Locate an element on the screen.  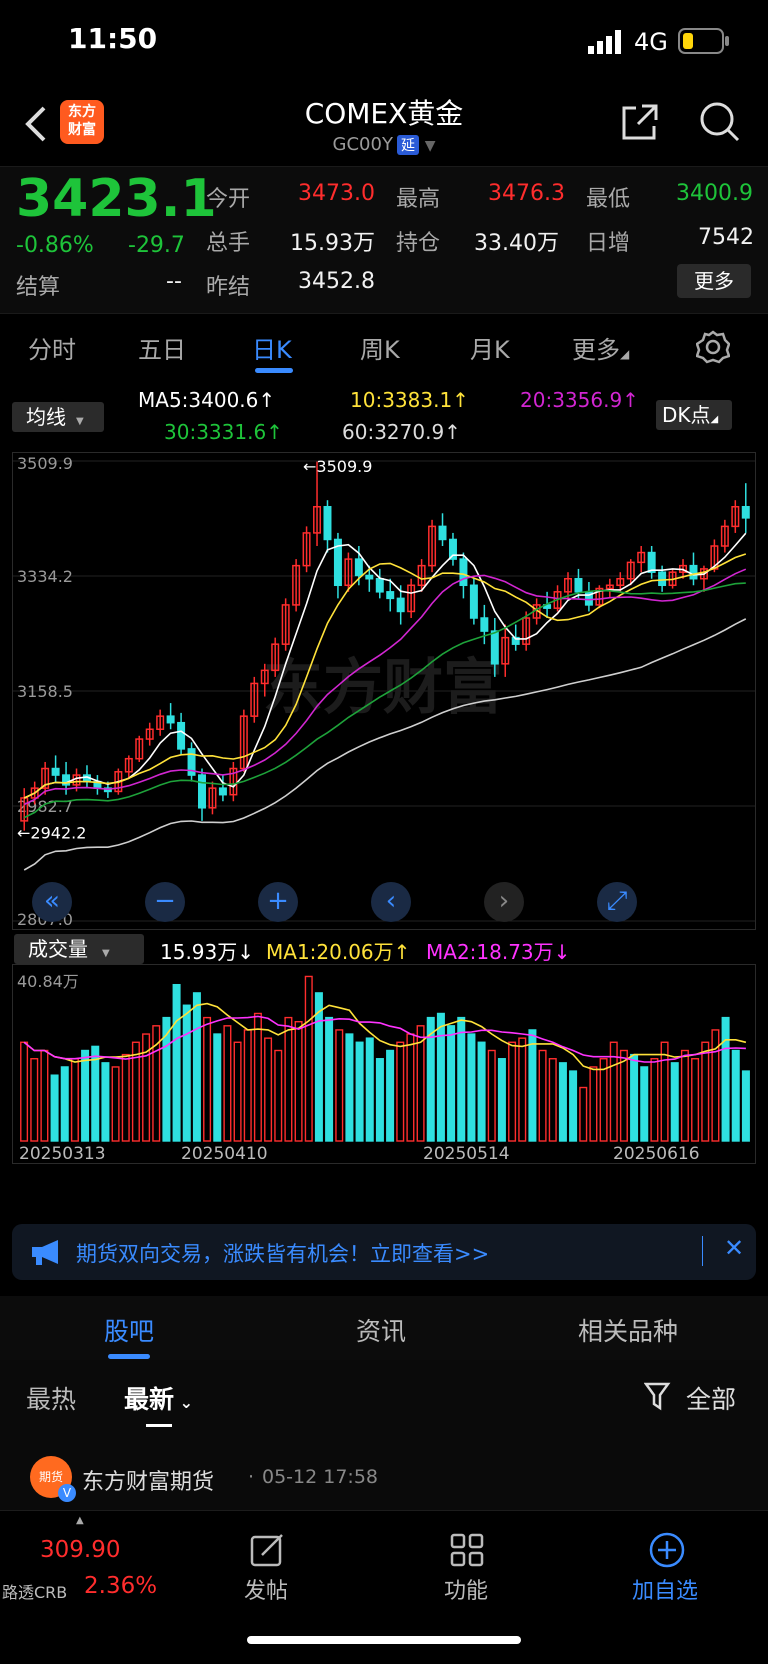
tab-monthly-k: 月K is located at coordinates (490, 350).